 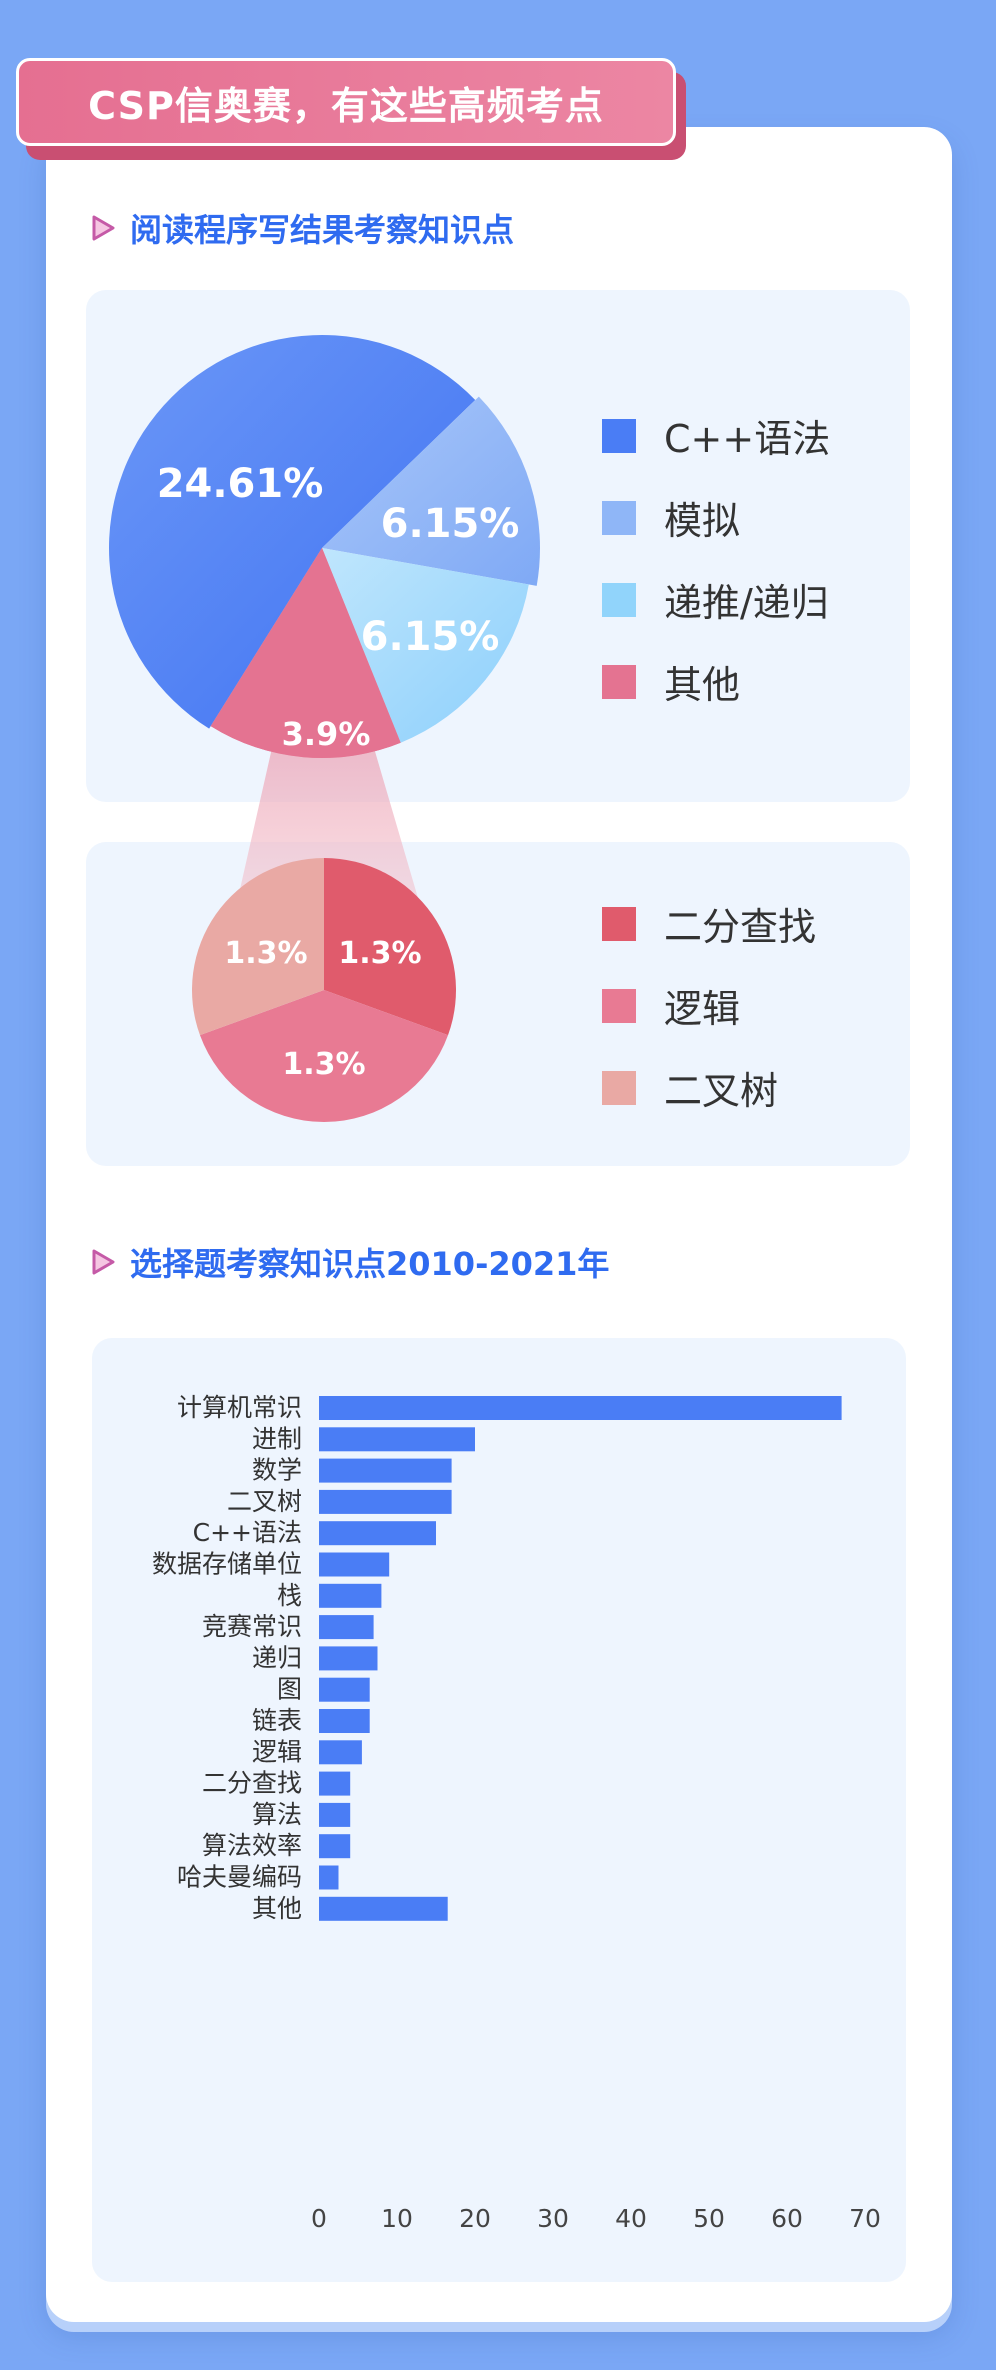 I want to click on pie-charts: 24.61%6.15%6.15%3.9% 3.9% 1.3%1.3%1.3%, so click(x=324, y=728).